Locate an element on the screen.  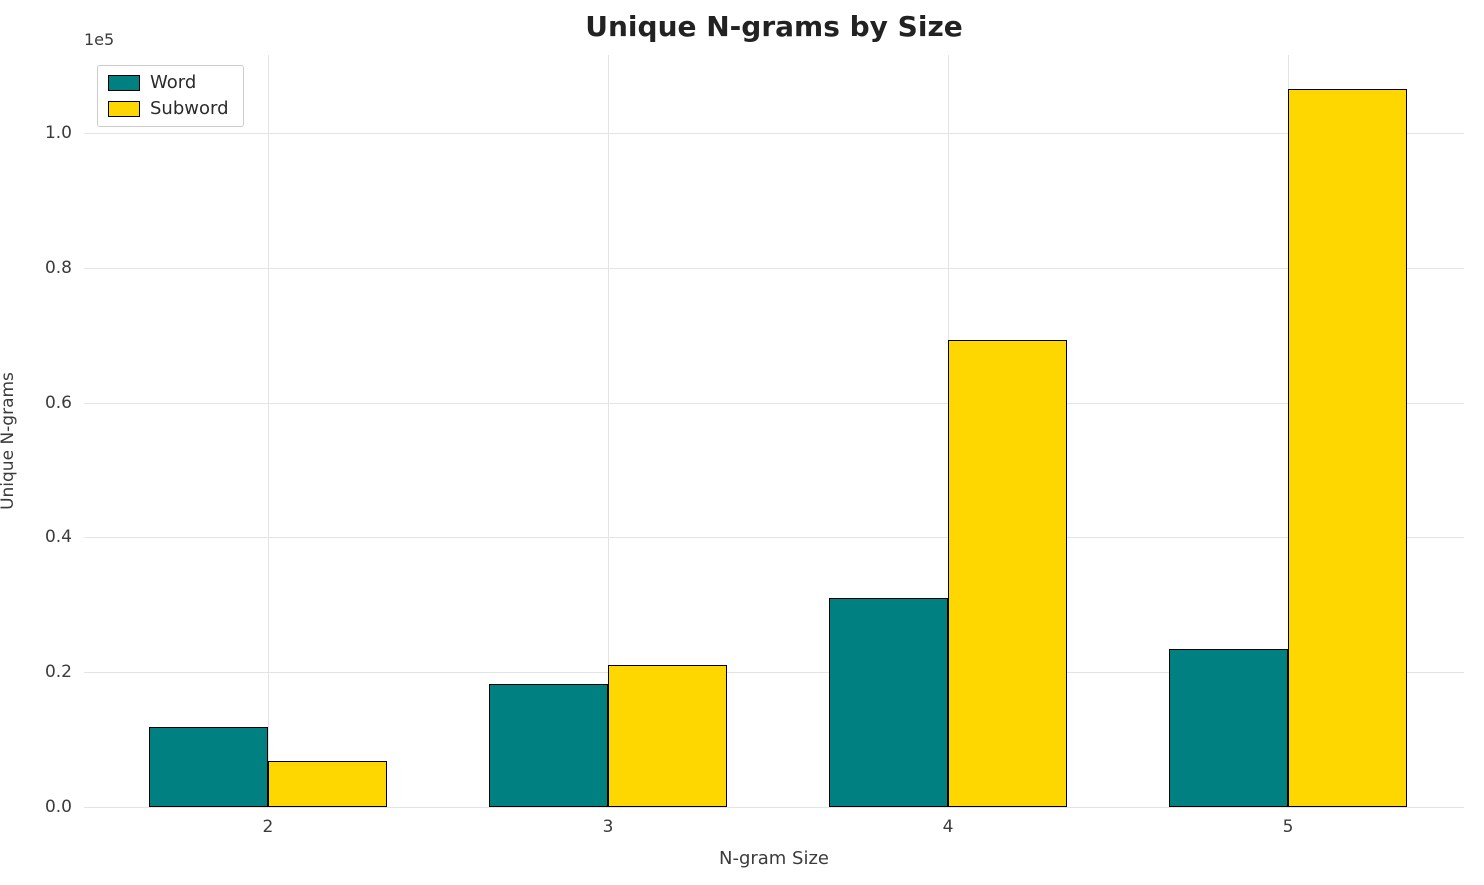
y-tick-label: 1.0 is located at coordinates (58, 133).